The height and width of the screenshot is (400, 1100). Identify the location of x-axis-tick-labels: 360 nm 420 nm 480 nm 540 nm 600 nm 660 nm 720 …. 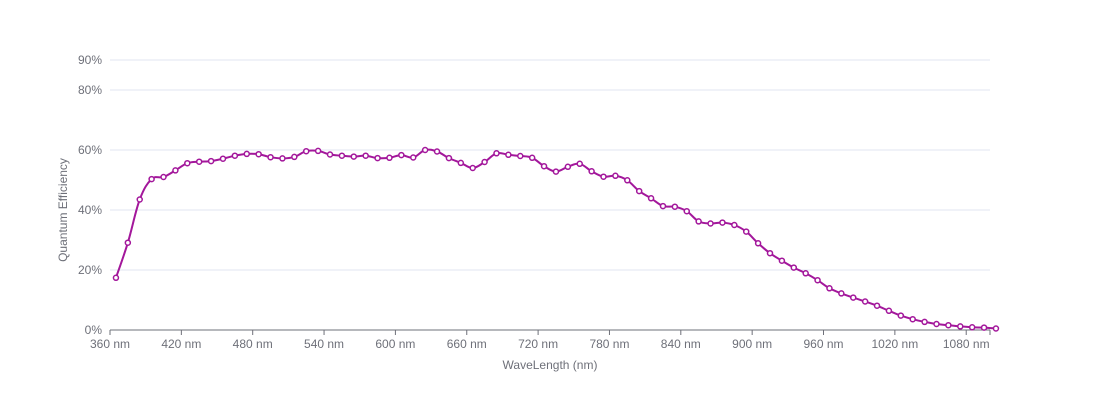
(540, 344).